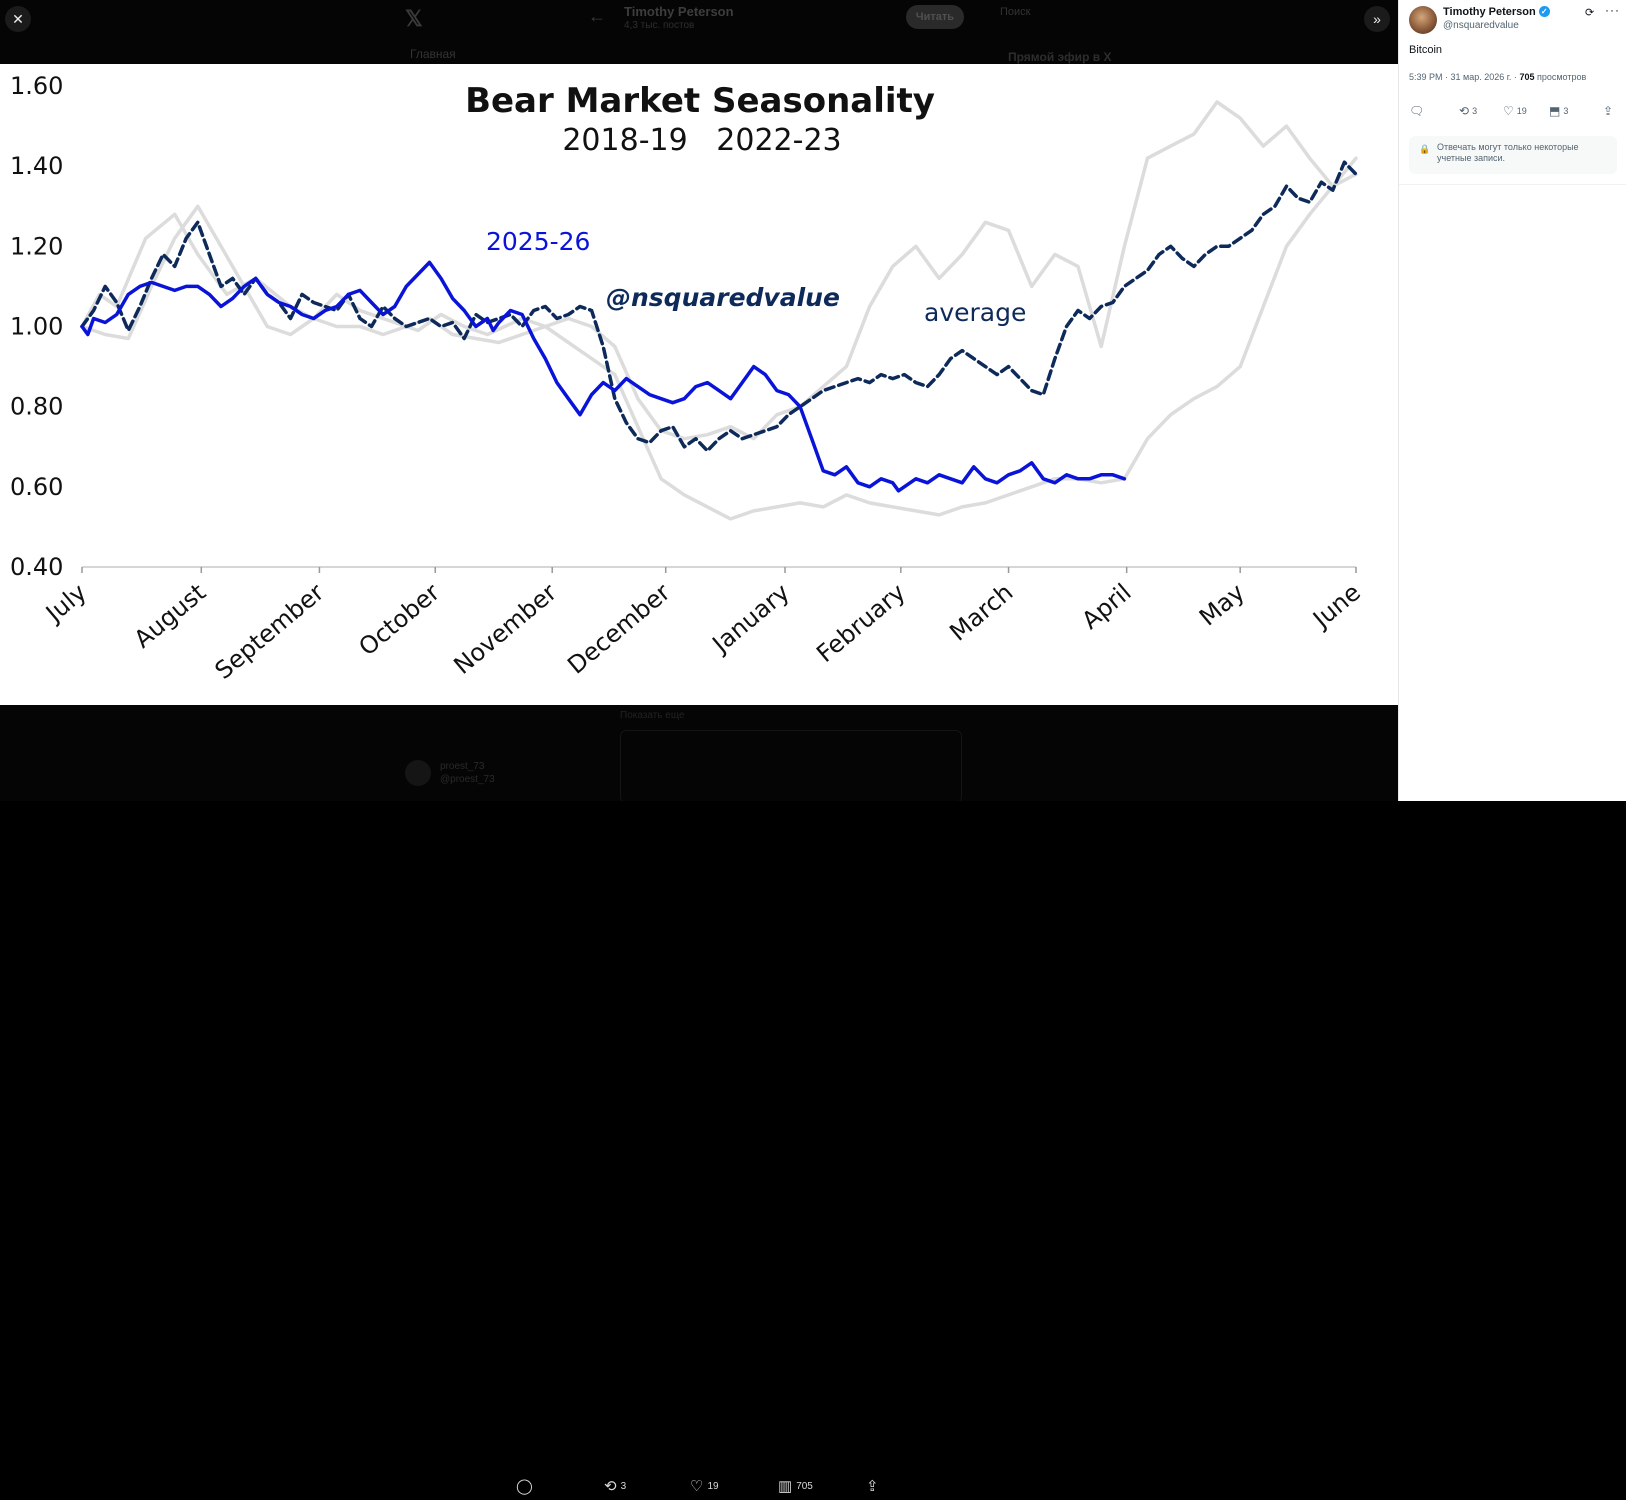 Image resolution: width=1626 pixels, height=1500 pixels. What do you see at coordinates (1481, 25) in the screenshot?
I see `author-handle: @nsquaredvalue` at bounding box center [1481, 25].